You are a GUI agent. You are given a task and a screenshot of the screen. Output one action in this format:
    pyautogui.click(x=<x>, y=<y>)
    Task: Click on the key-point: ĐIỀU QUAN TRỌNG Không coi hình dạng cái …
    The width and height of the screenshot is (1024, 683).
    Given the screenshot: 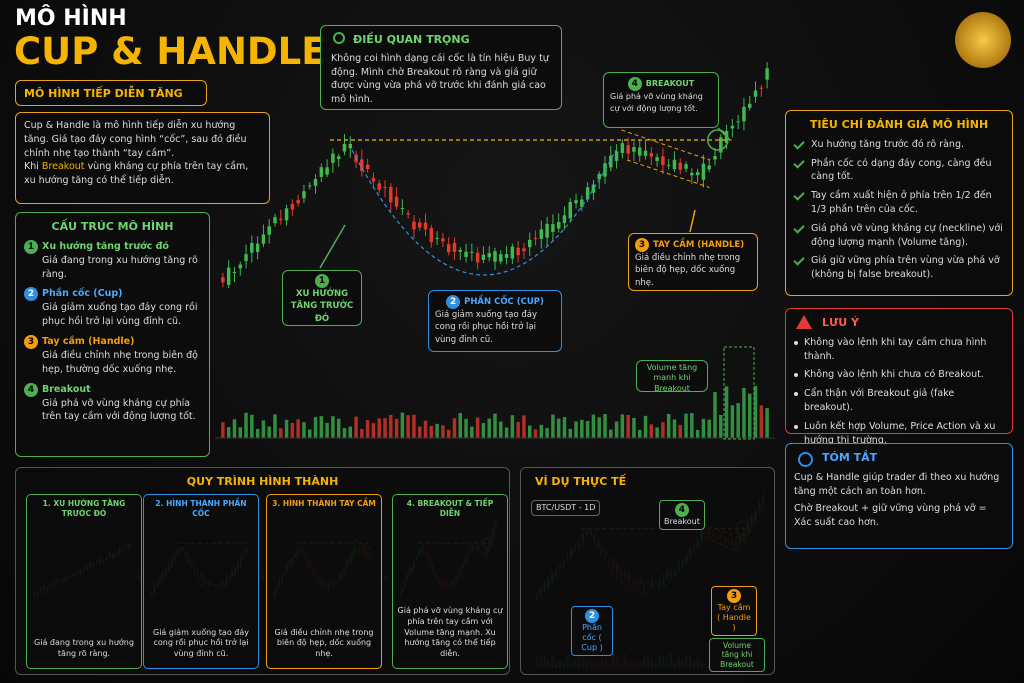 What is the action you would take?
    pyautogui.click(x=441, y=67)
    